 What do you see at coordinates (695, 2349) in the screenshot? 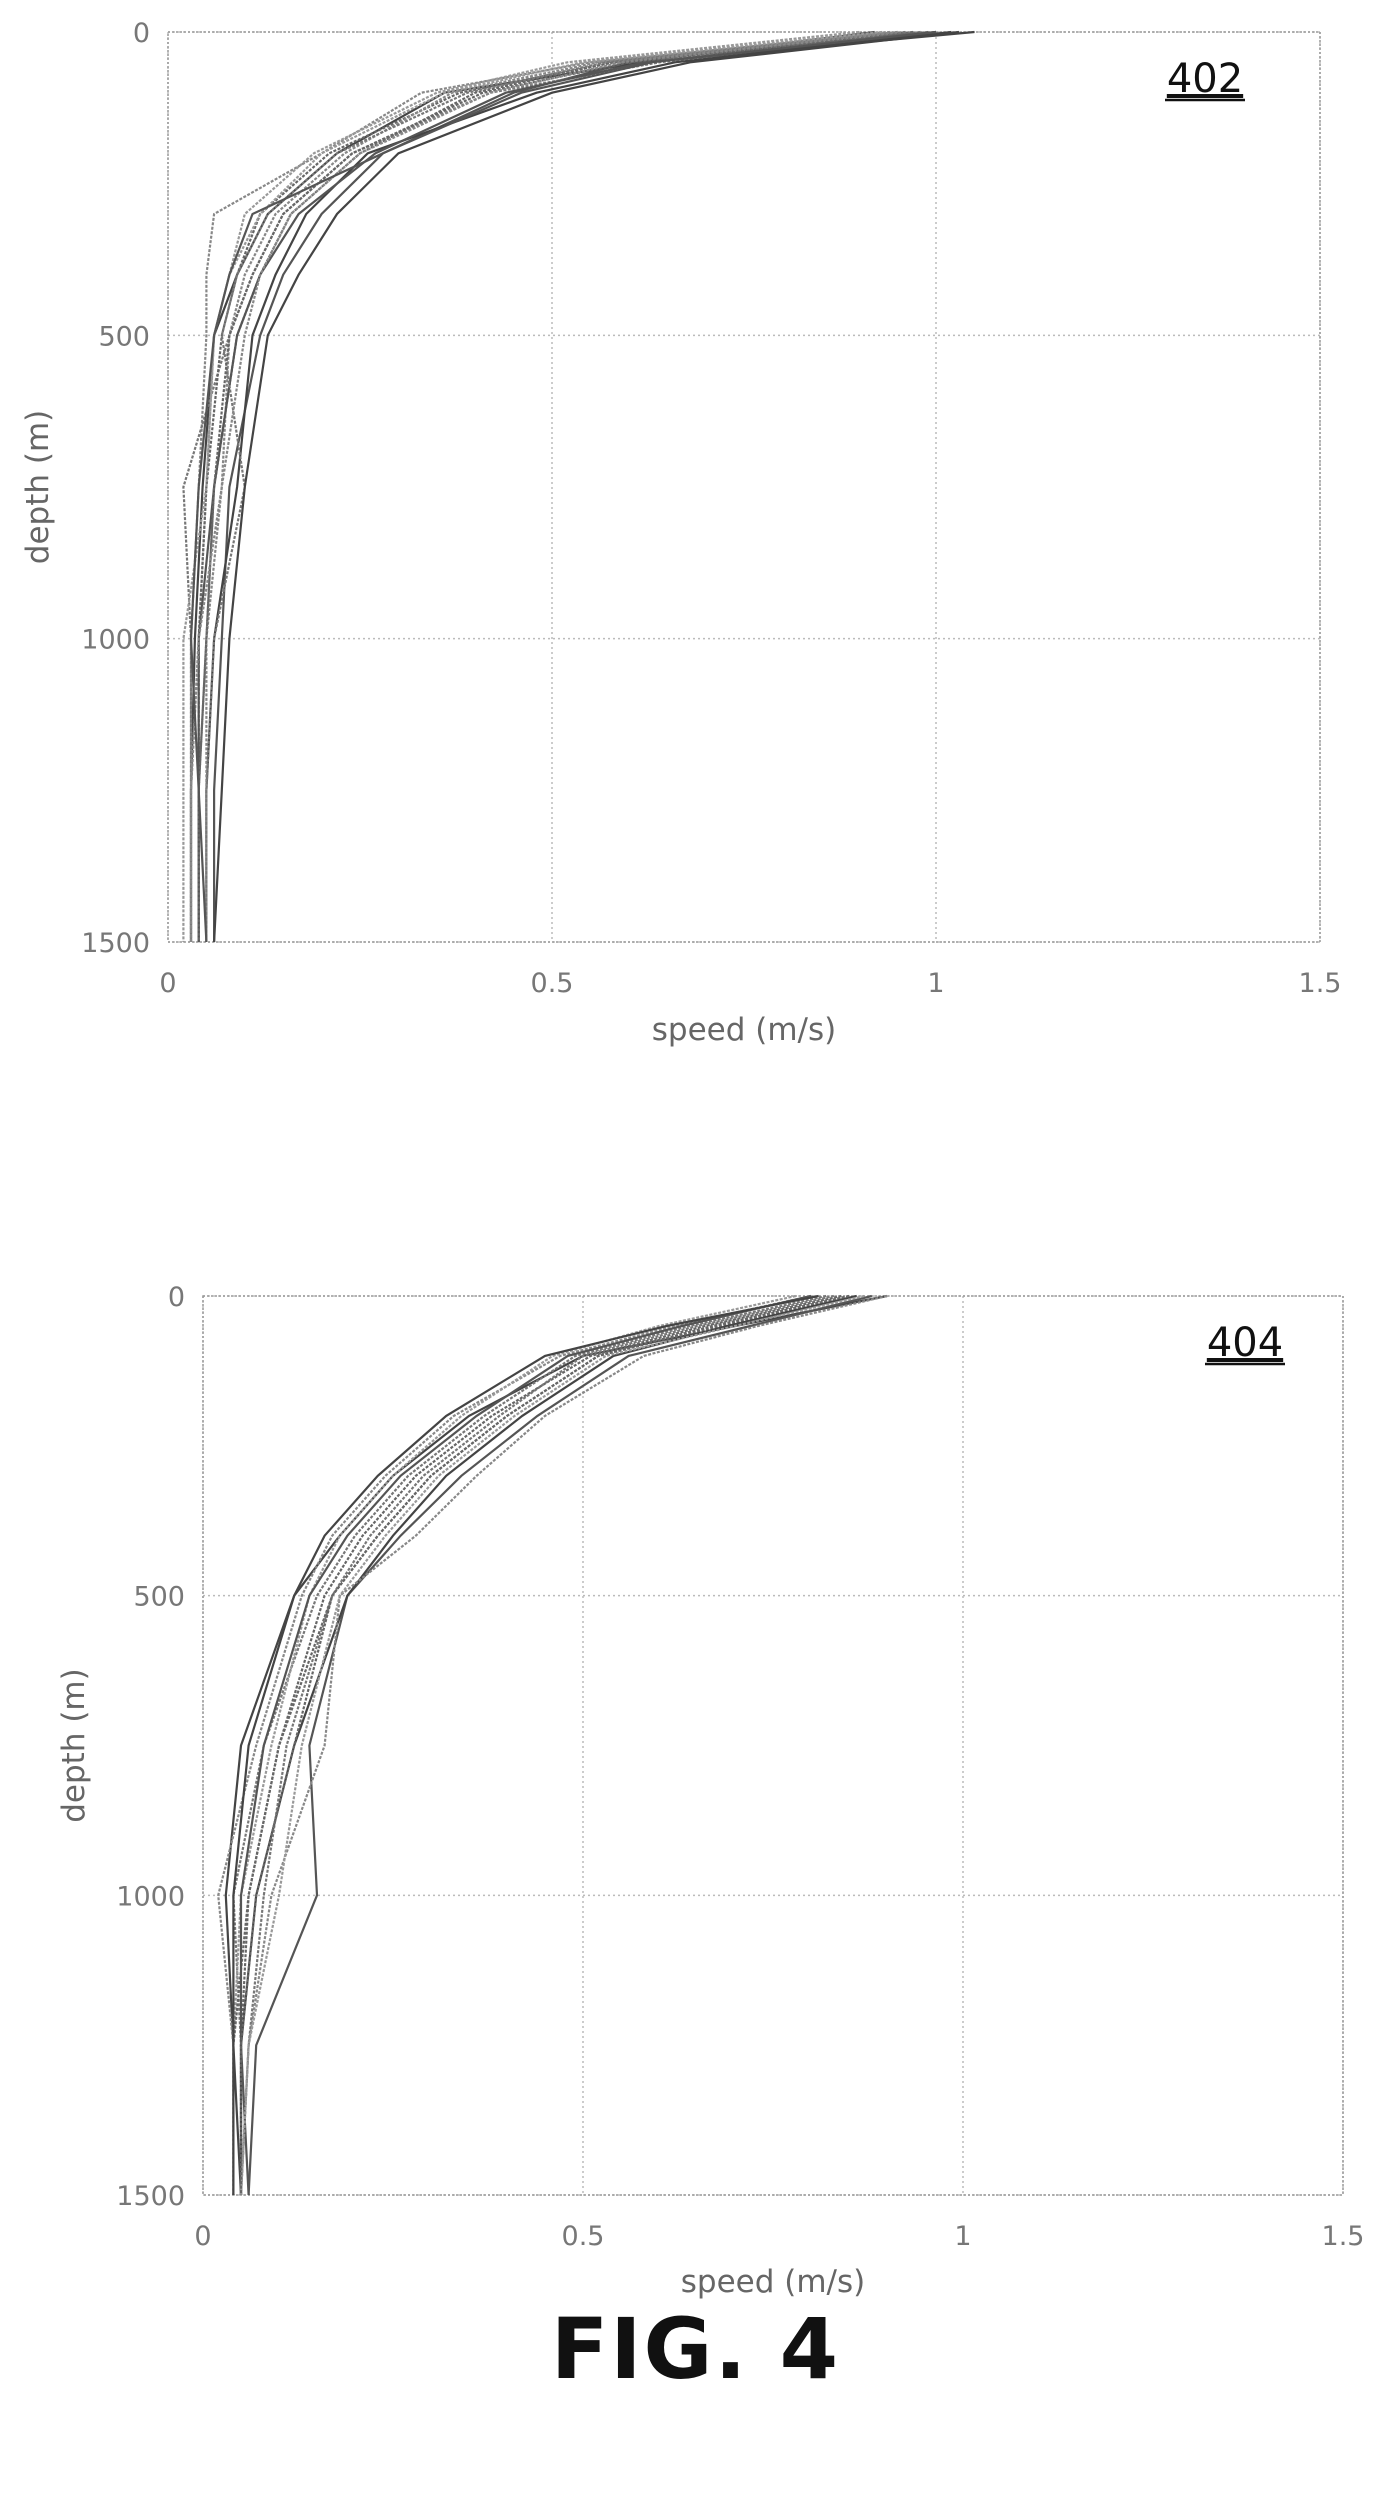
I see `figure-caption: FIG. 4` at bounding box center [695, 2349].